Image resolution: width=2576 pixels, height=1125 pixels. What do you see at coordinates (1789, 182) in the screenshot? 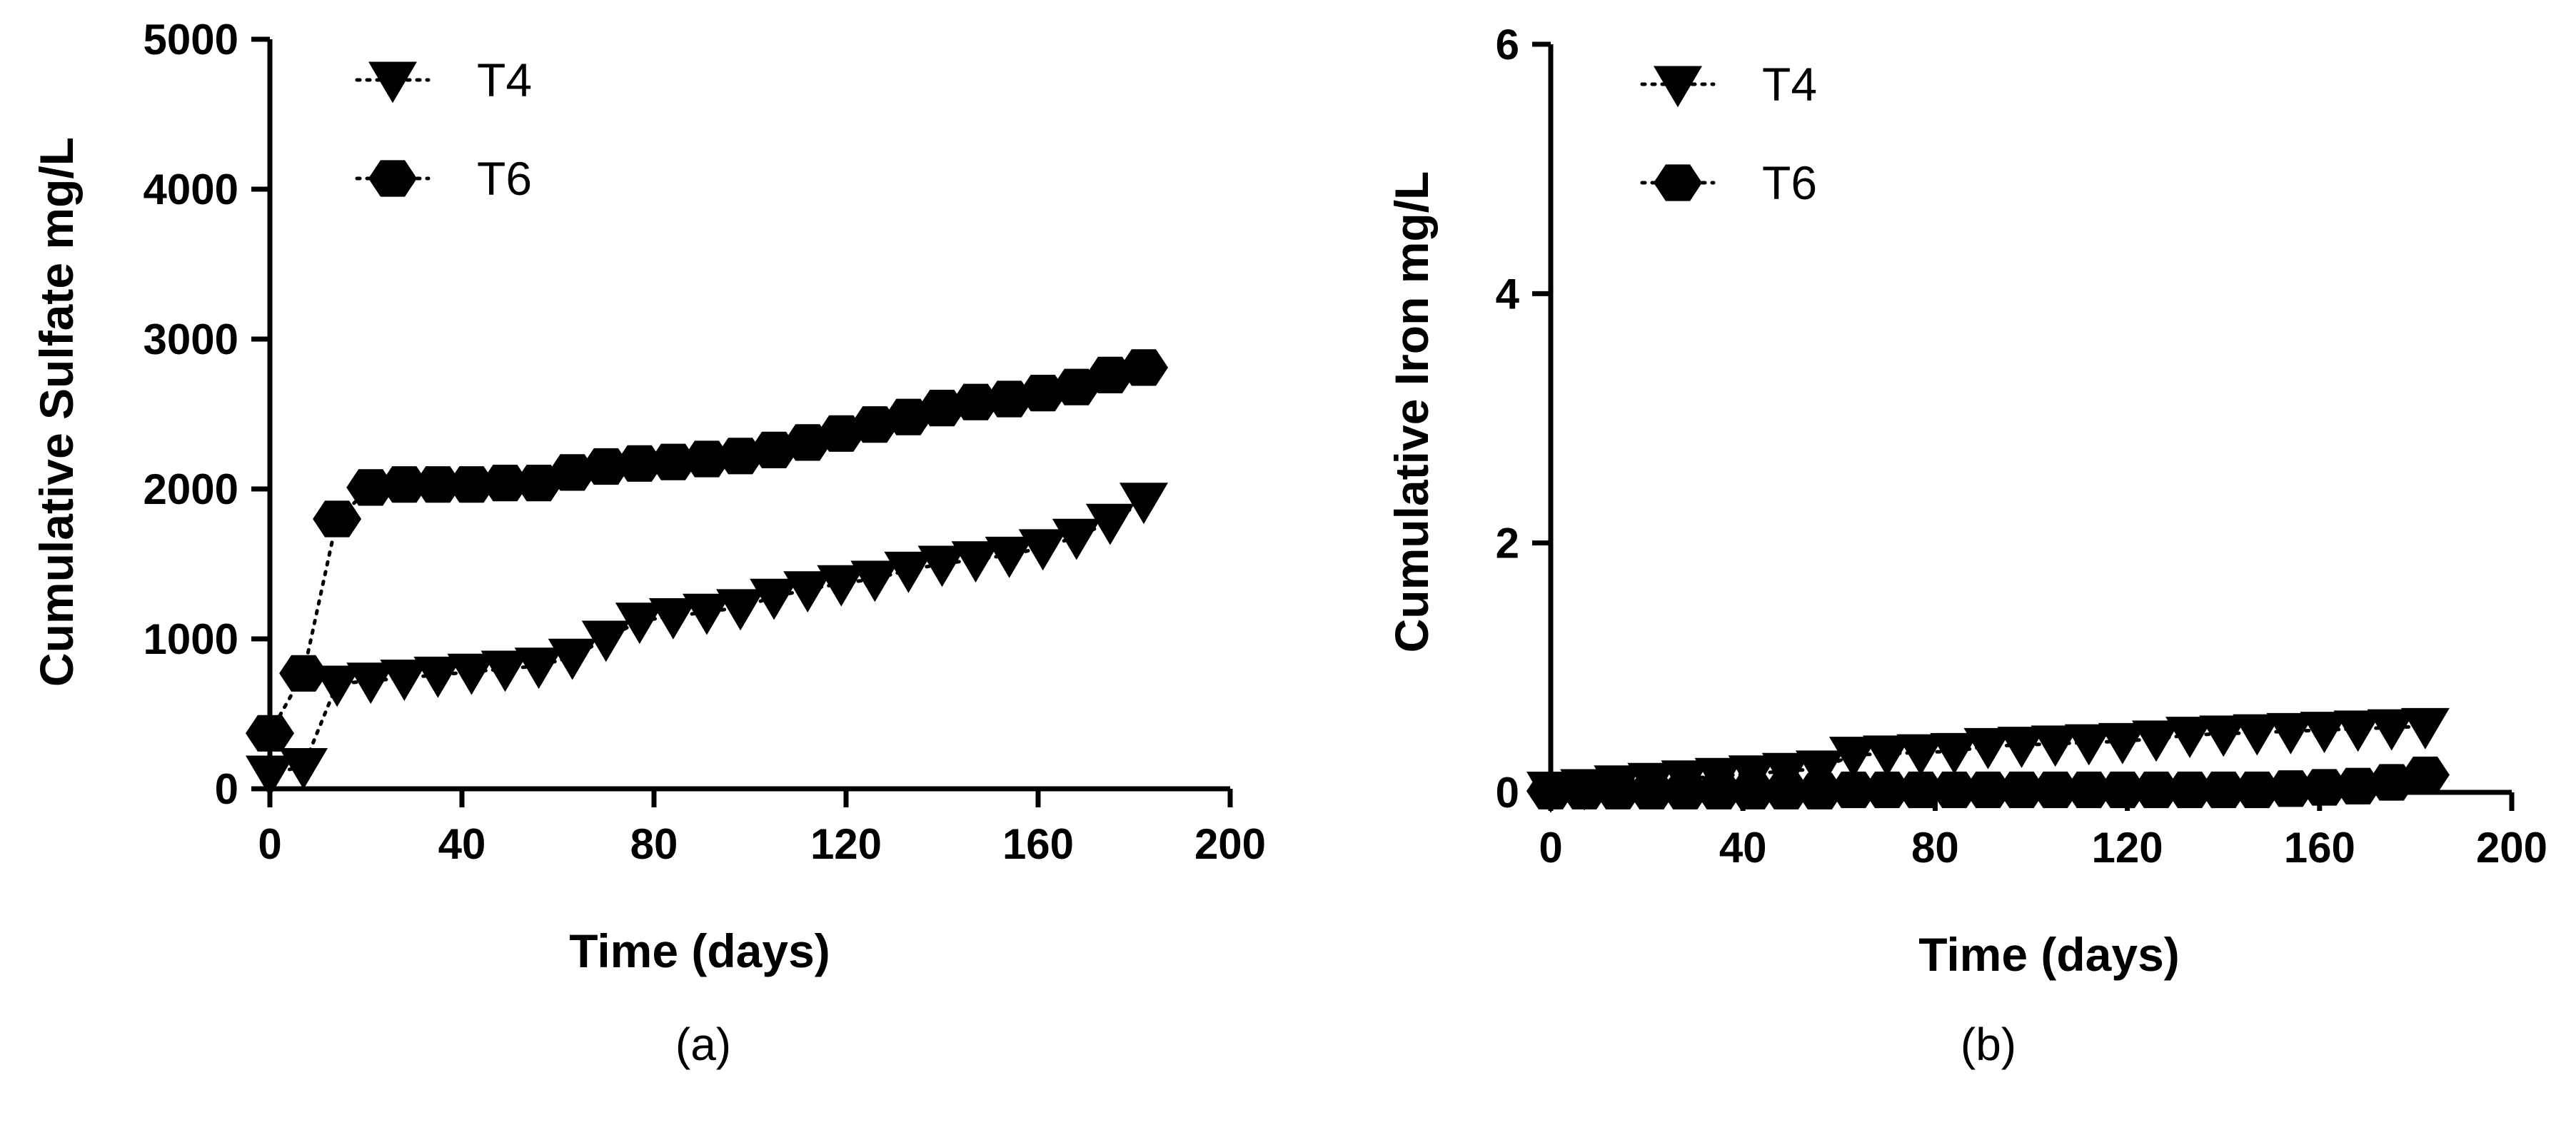
I see `legend-label: T6` at bounding box center [1789, 182].